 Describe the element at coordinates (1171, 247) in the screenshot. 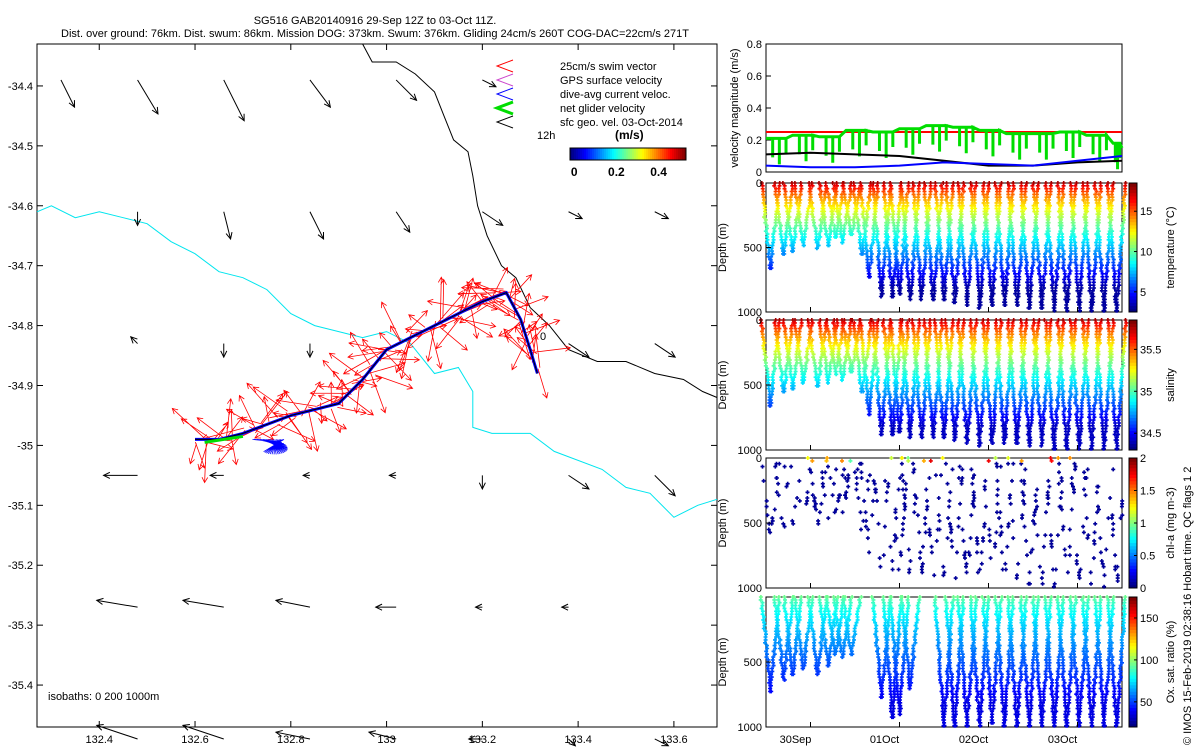

I see `temperature-colorbar-label: temperature (°C)` at that location.